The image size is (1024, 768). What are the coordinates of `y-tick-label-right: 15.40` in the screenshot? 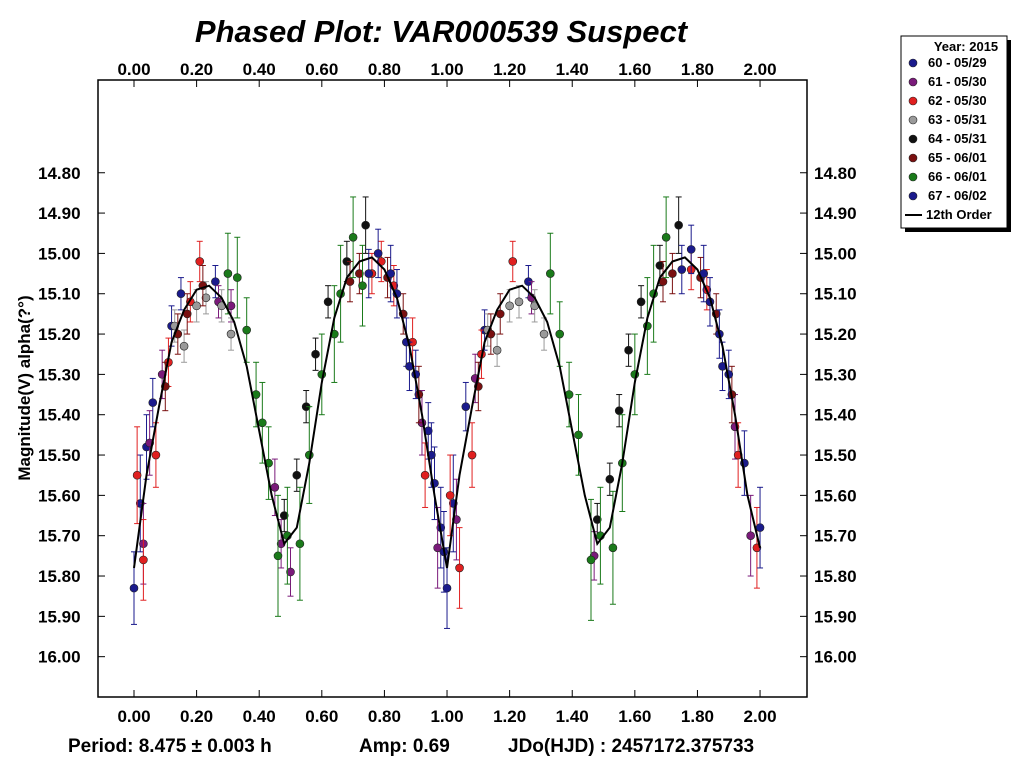 It's located at (835, 415).